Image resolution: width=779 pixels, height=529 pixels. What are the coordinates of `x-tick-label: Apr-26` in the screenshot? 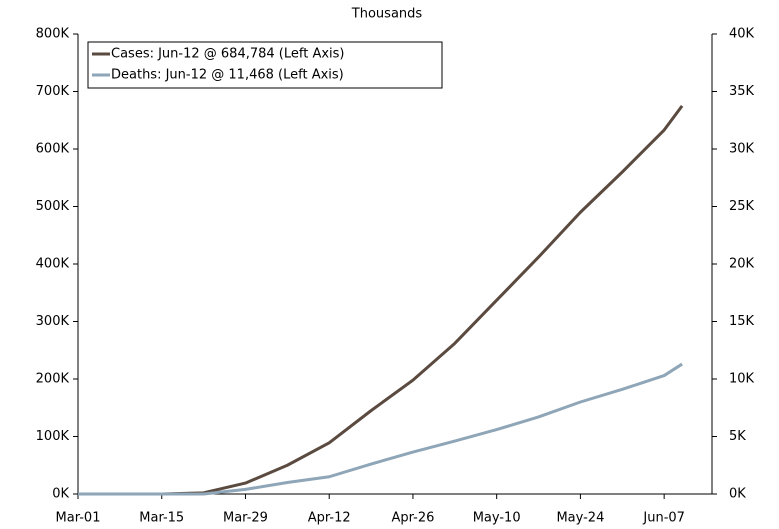 It's located at (412, 518).